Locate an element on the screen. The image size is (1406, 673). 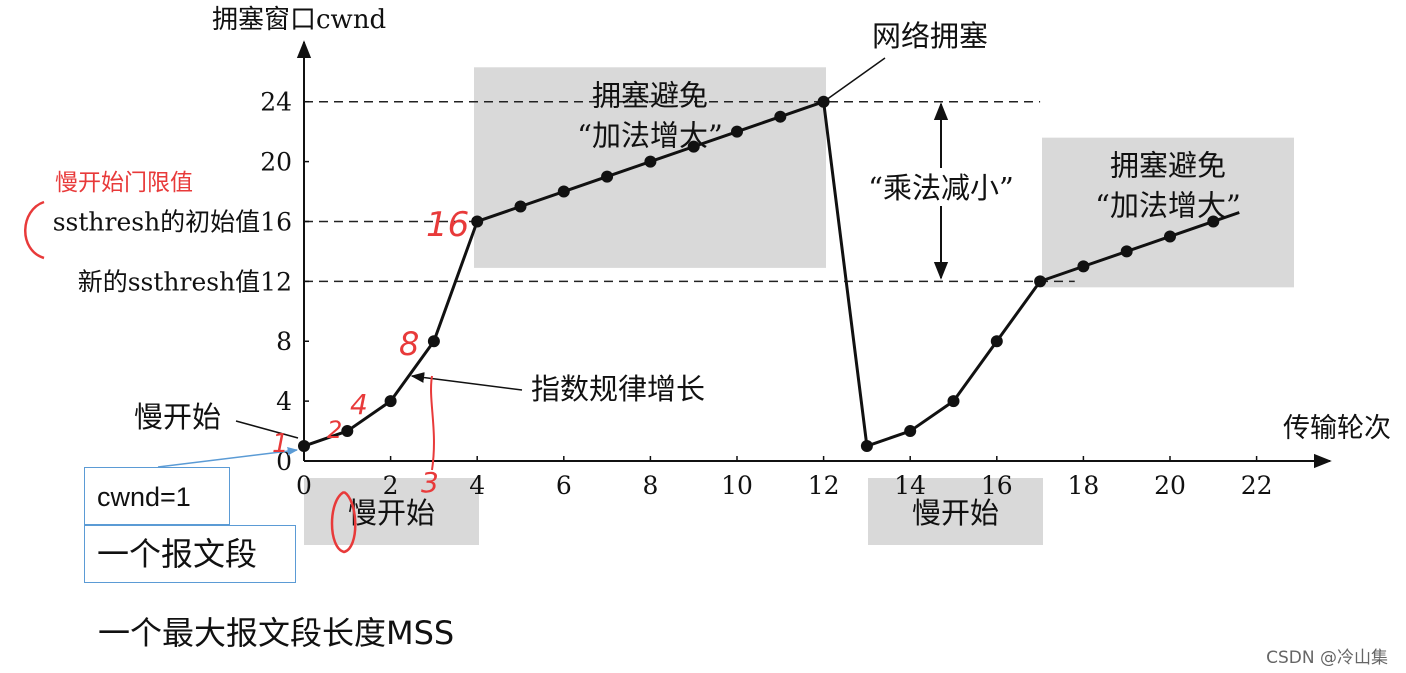
x-tick-label: 8 is located at coordinates (650, 485).